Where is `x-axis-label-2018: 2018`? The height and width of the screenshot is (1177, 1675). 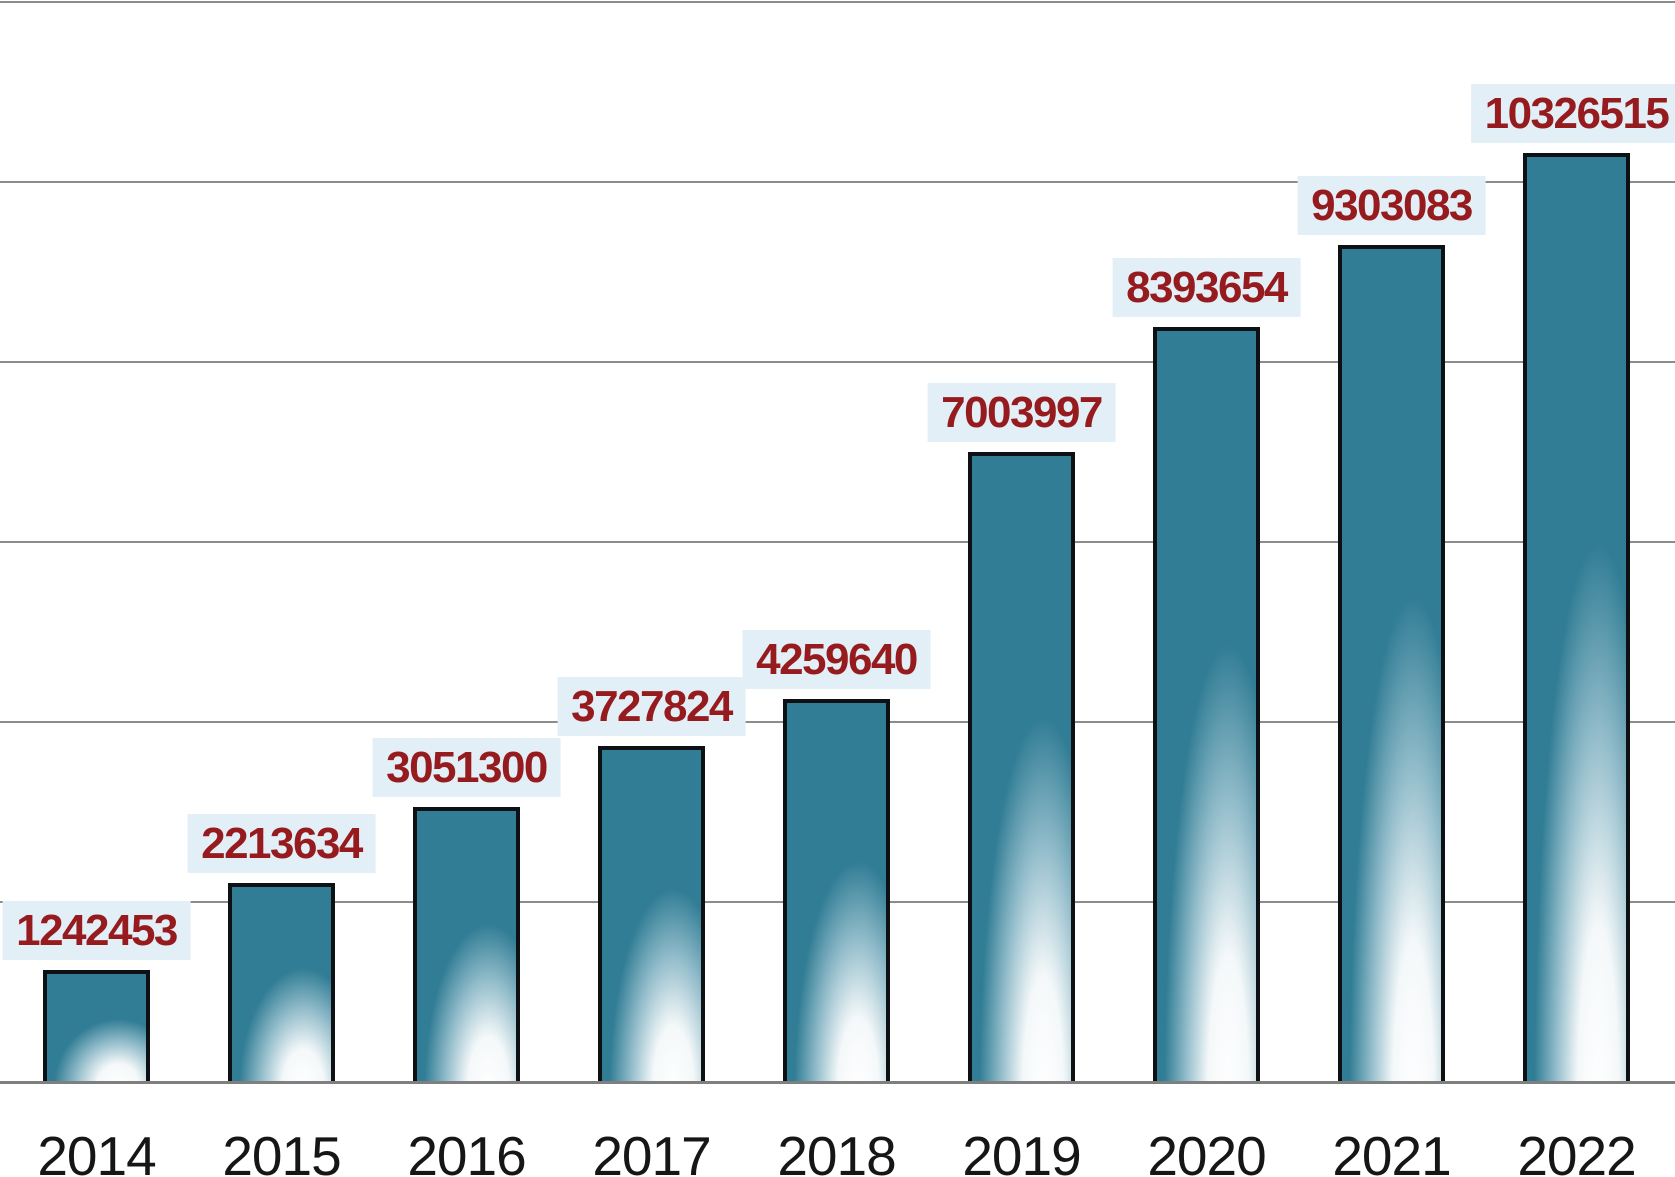
x-axis-label-2018: 2018 is located at coordinates (836, 1151).